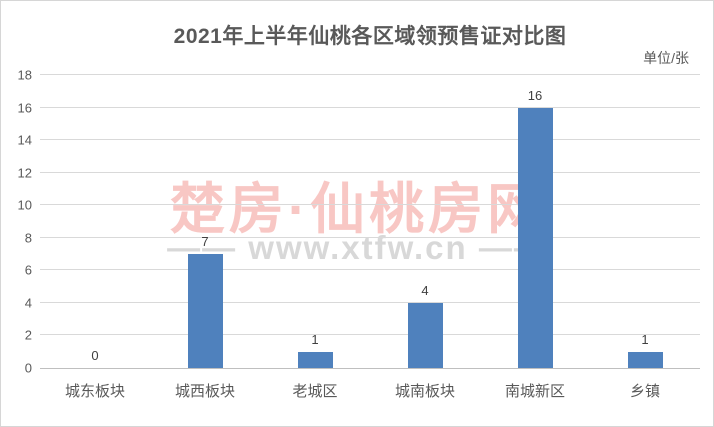 Image resolution: width=714 pixels, height=427 pixels. Describe the element at coordinates (315, 339) in the screenshot. I see `data-label-老城区: 1` at that location.